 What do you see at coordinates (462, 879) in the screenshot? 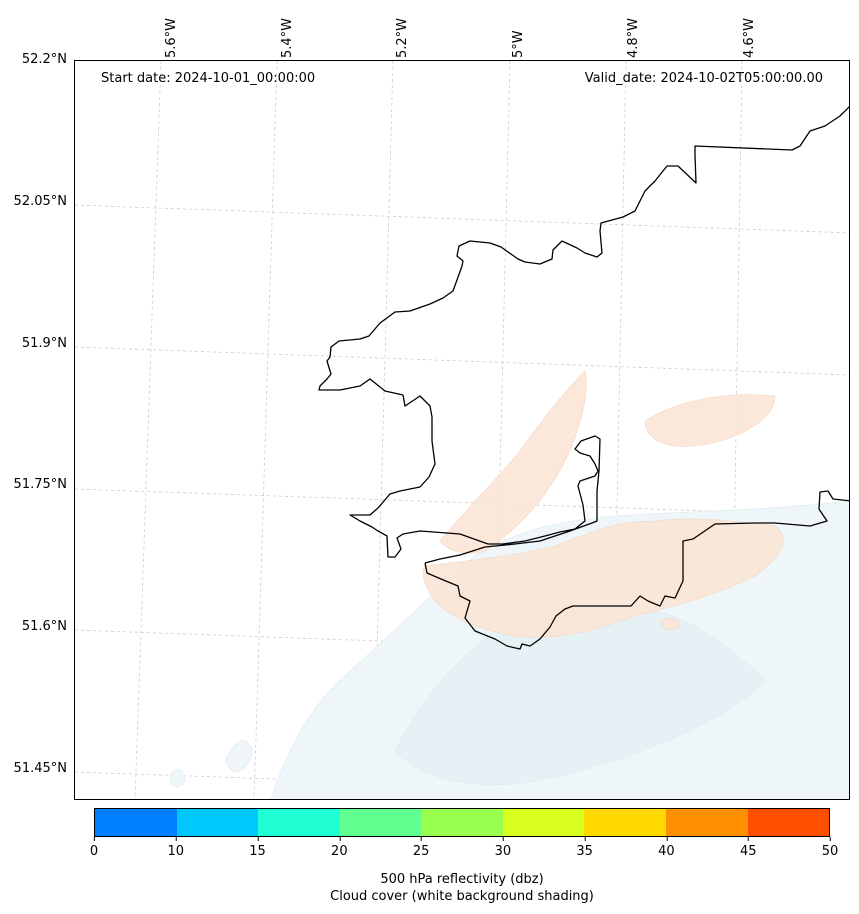
I see `colorbar-label-line1: 500 hPa reflectivity (dbz)` at bounding box center [462, 879].